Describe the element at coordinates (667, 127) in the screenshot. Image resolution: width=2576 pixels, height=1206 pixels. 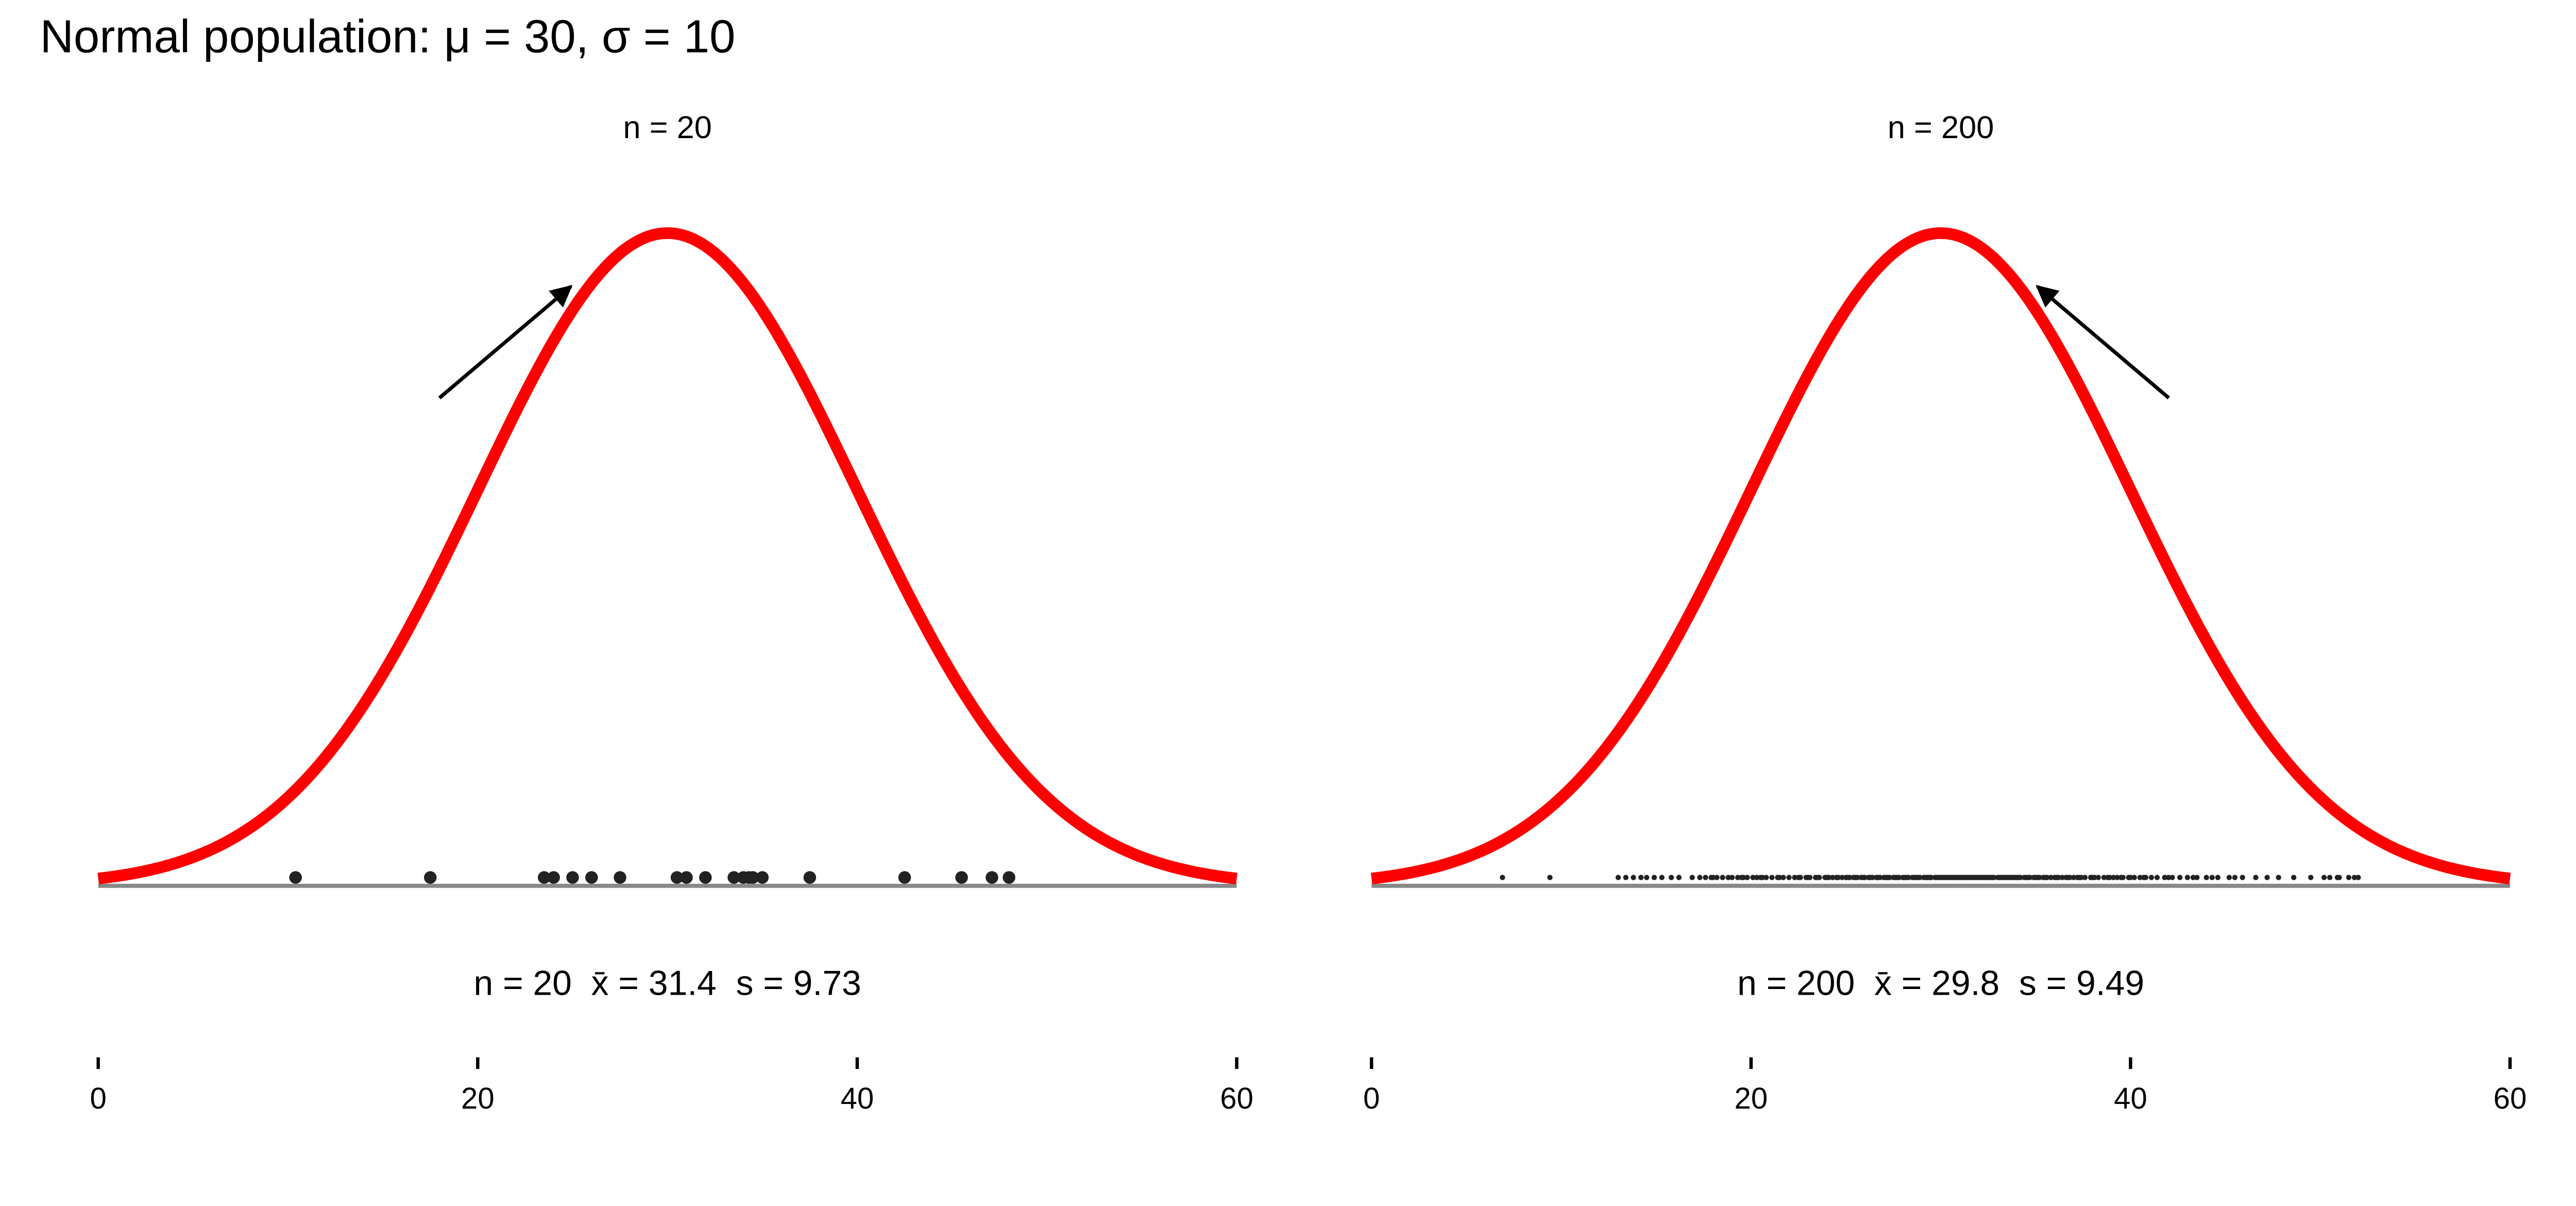
I see `panel-title: n = 20` at that location.